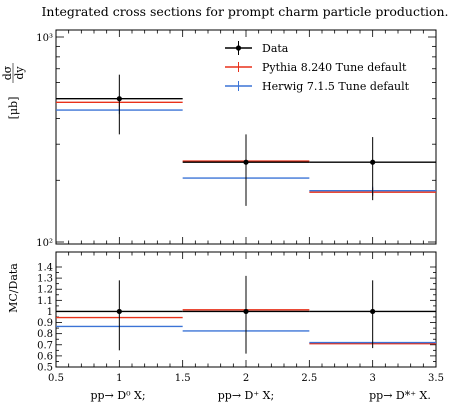  I want to click on x-tick-label: 2, so click(246, 378).